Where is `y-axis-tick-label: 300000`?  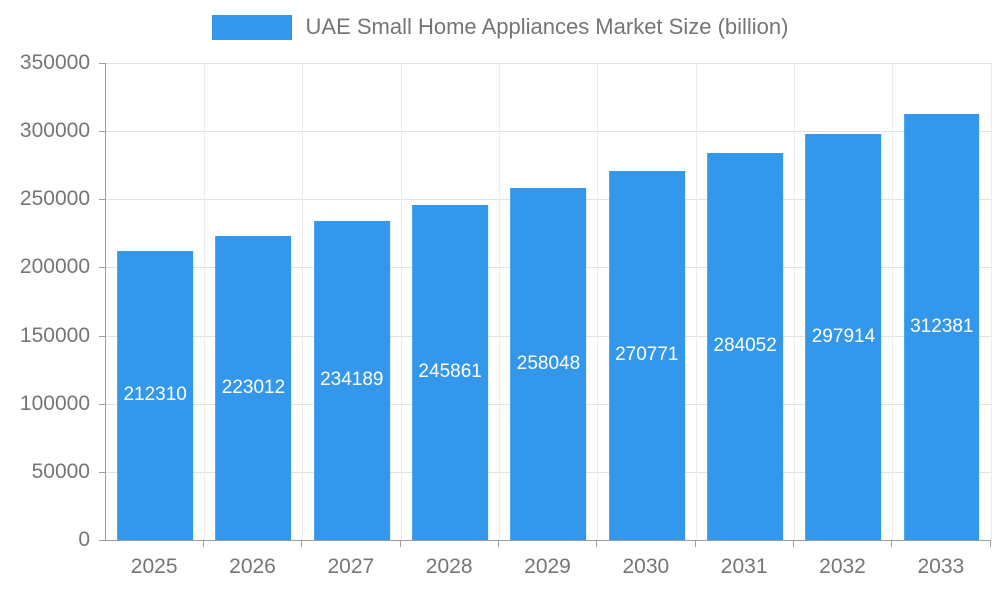
y-axis-tick-label: 300000 is located at coordinates (54, 131).